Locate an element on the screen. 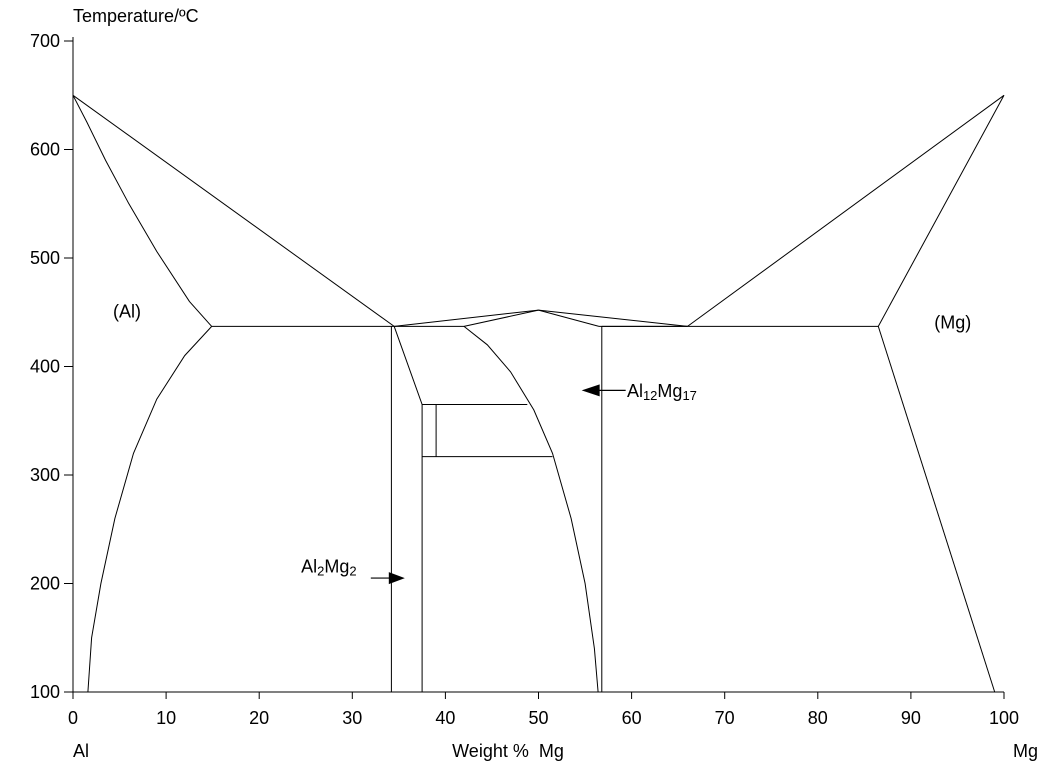 The height and width of the screenshot is (783, 1051). compound-label: Al2Mg2 is located at coordinates (329, 568).